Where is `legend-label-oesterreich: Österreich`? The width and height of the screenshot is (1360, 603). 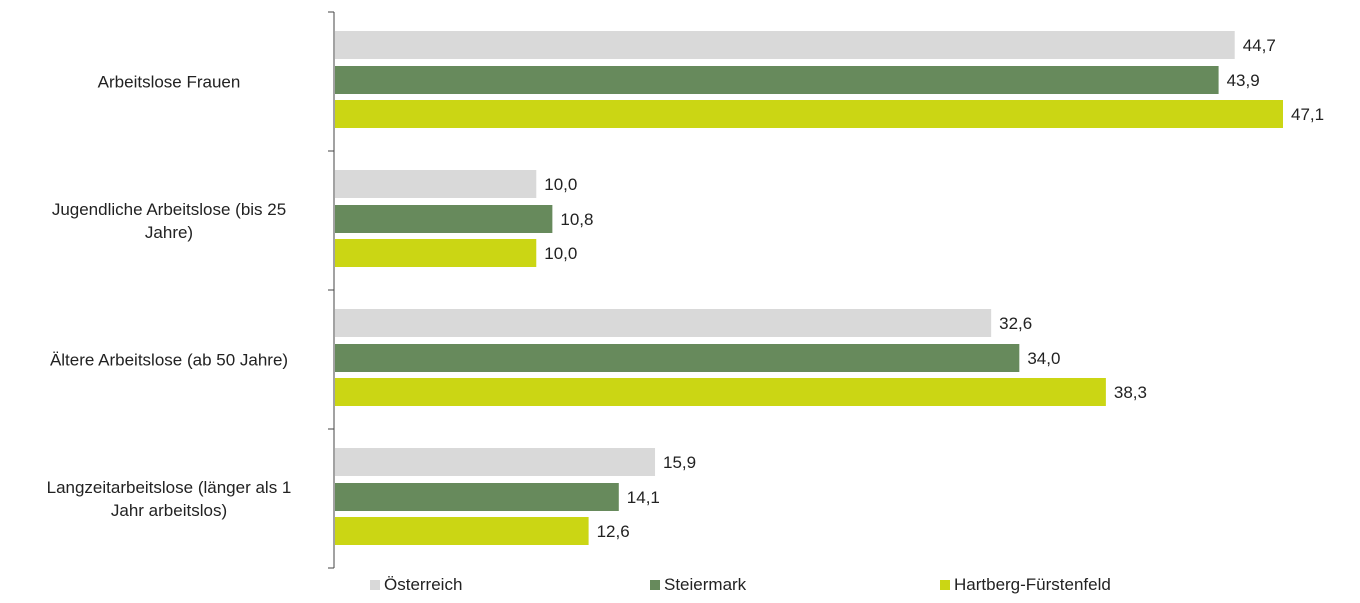
legend-label-oesterreich: Österreich is located at coordinates (423, 584).